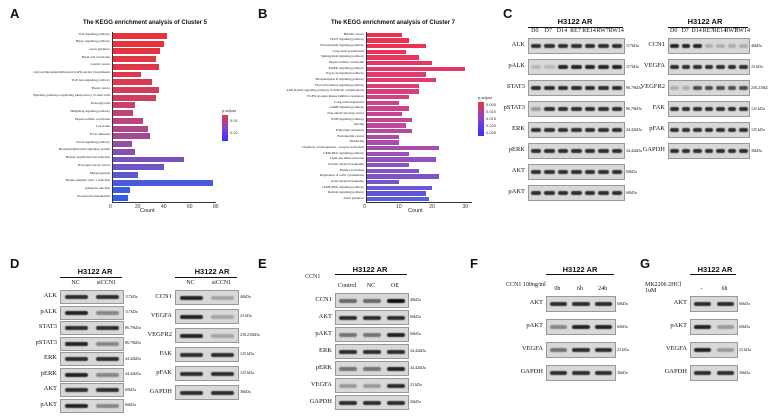 This screenshot has height=416, width=768. I want to click on wb-e-row-label: VEGFA, so click(321, 384).